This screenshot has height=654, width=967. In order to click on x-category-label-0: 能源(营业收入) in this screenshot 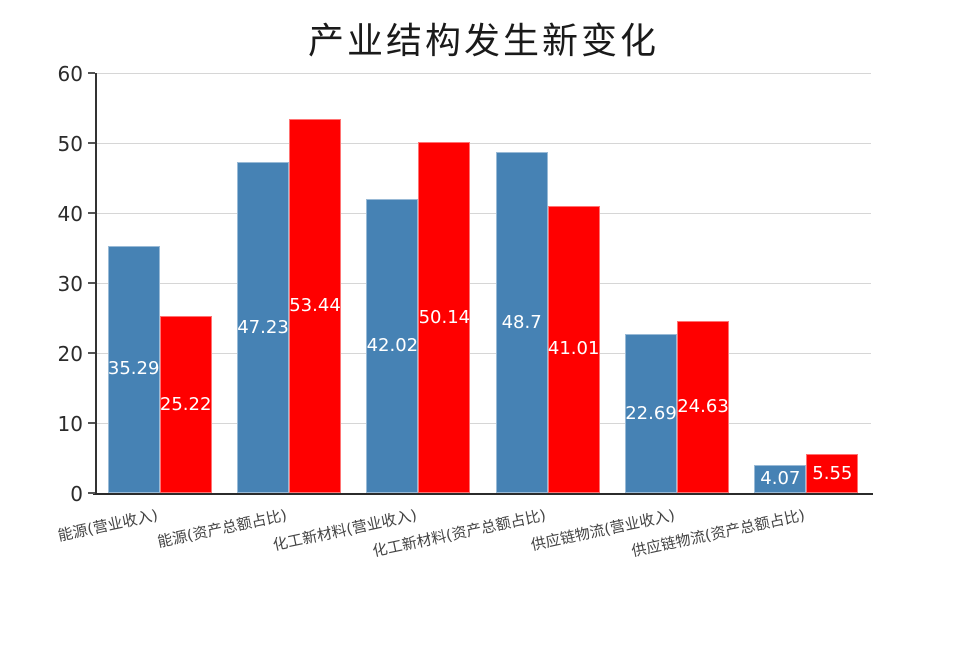, I will do `click(108, 525)`.